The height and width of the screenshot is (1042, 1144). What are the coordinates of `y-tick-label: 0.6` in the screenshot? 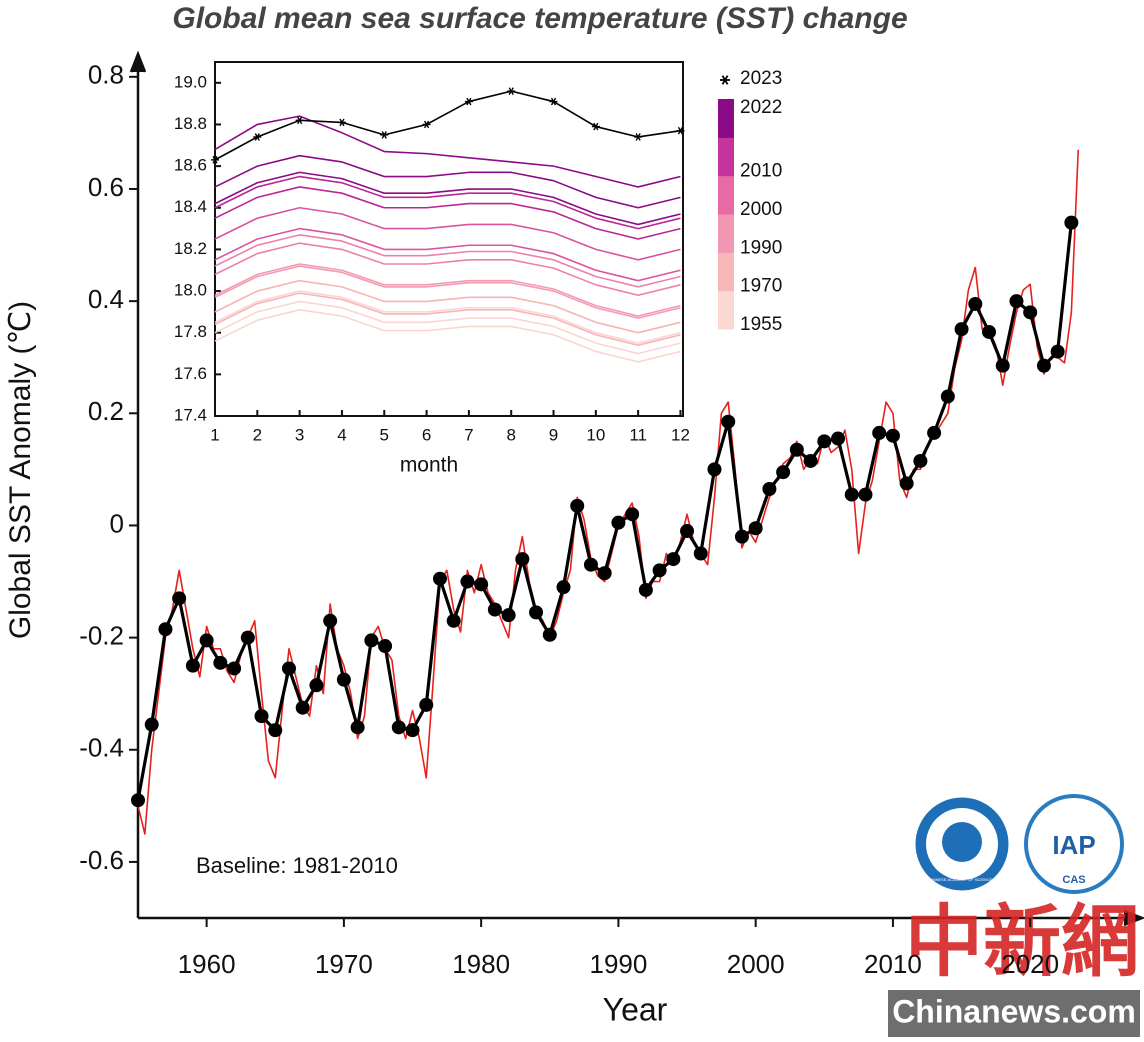 It's located at (106, 187).